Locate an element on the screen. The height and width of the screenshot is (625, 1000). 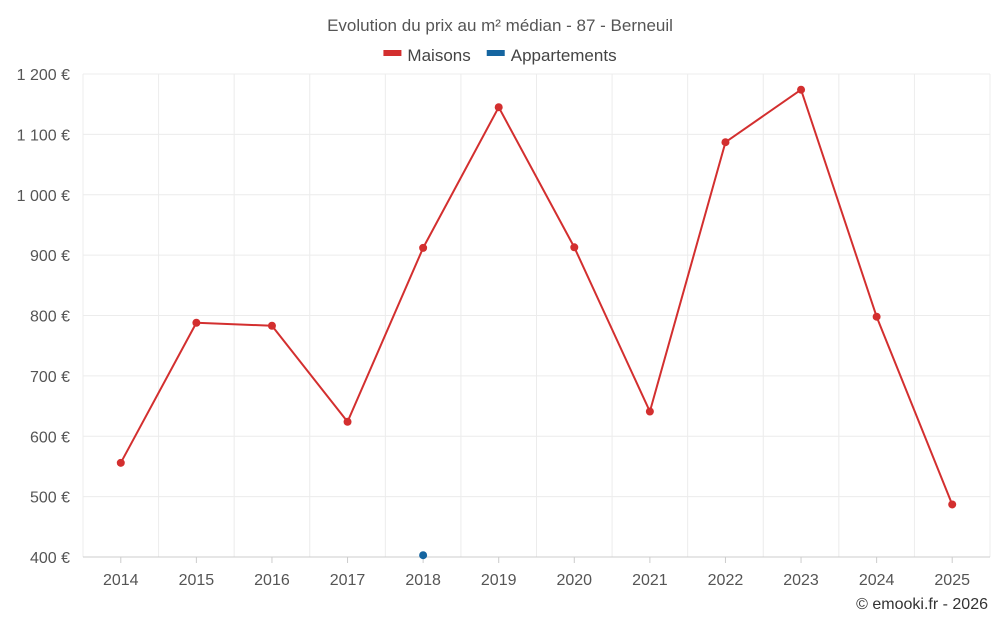
x-tick-label: 2020 is located at coordinates (574, 580).